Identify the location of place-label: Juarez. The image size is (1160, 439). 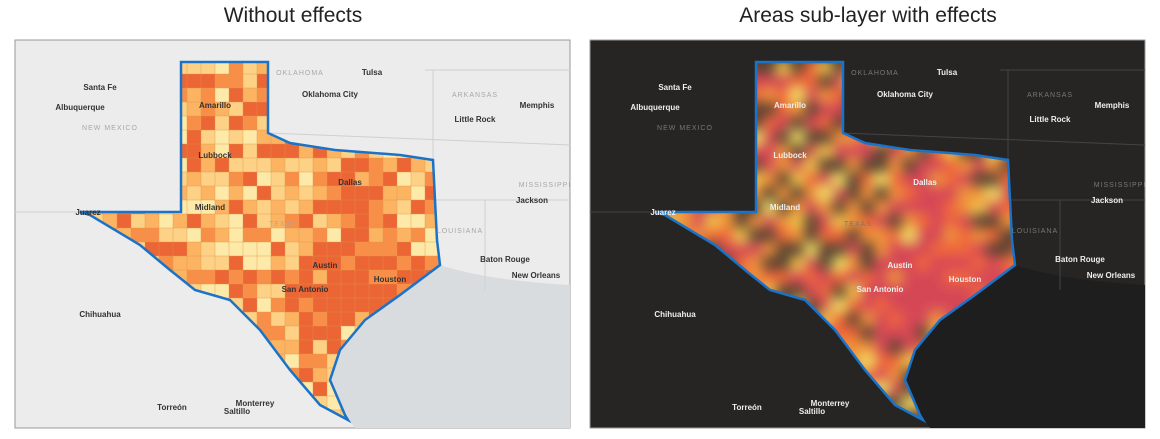
(662, 212).